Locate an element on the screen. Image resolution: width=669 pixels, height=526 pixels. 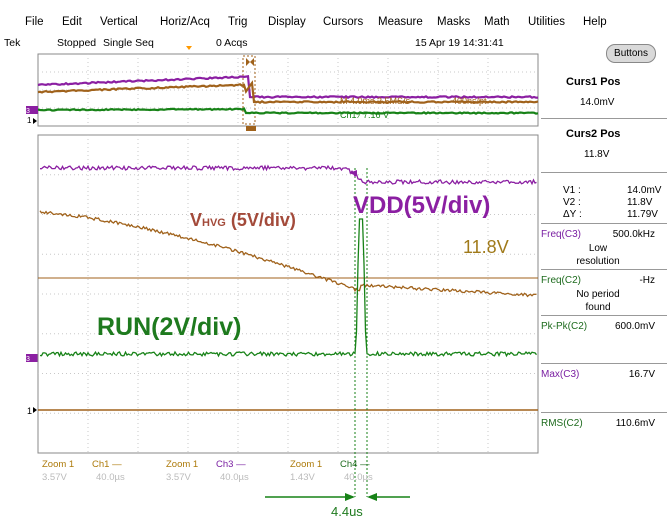
measurement-value: 16.7V is located at coordinates (641, 374).